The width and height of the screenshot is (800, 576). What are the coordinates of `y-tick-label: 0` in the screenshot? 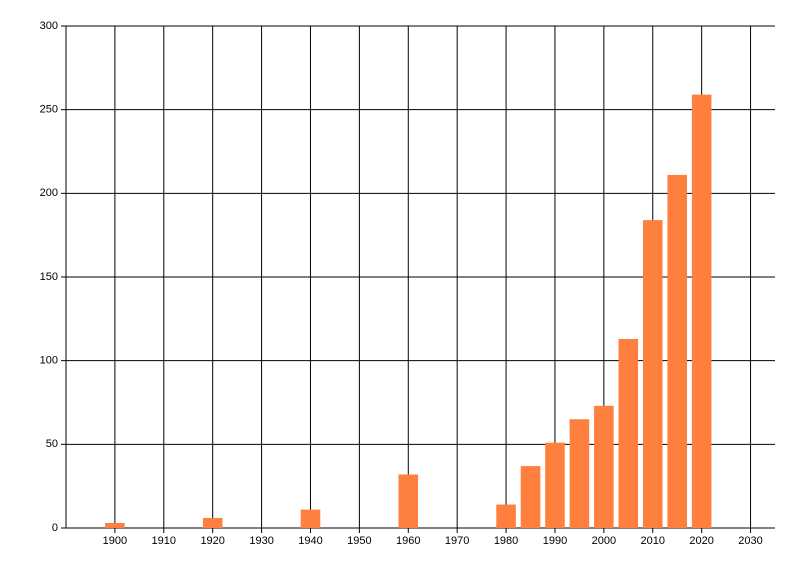 It's located at (55, 528).